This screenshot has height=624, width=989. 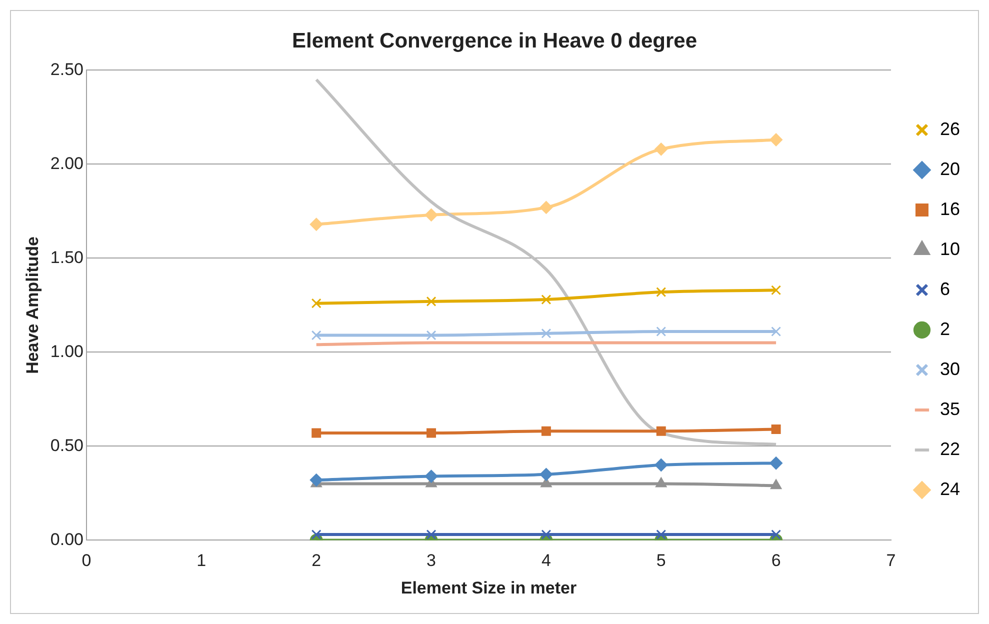 What do you see at coordinates (950, 248) in the screenshot?
I see `legend-label: 10` at bounding box center [950, 248].